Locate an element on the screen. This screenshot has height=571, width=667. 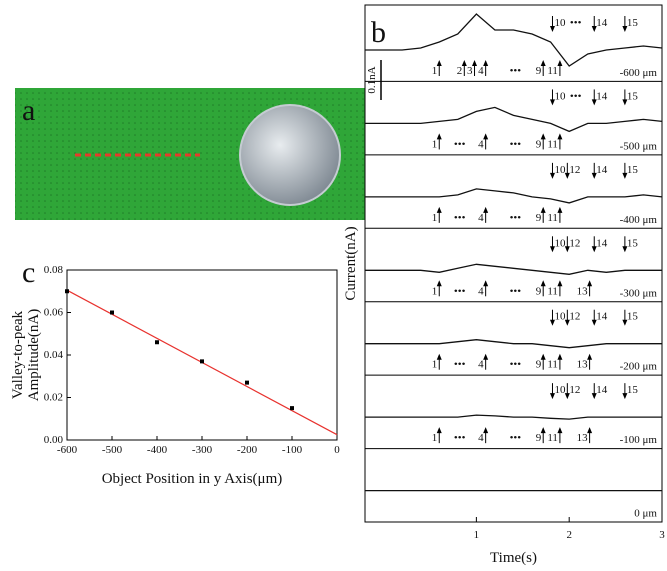
x-tick-label: 2 is located at coordinates (569, 535).